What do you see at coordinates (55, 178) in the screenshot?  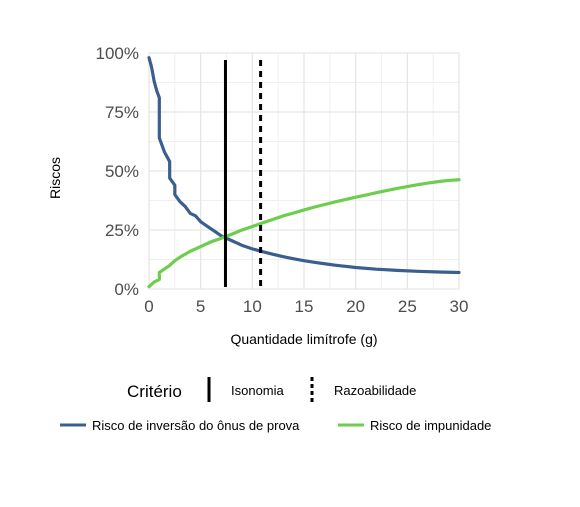 I see `y-axis-title: Riscos` at bounding box center [55, 178].